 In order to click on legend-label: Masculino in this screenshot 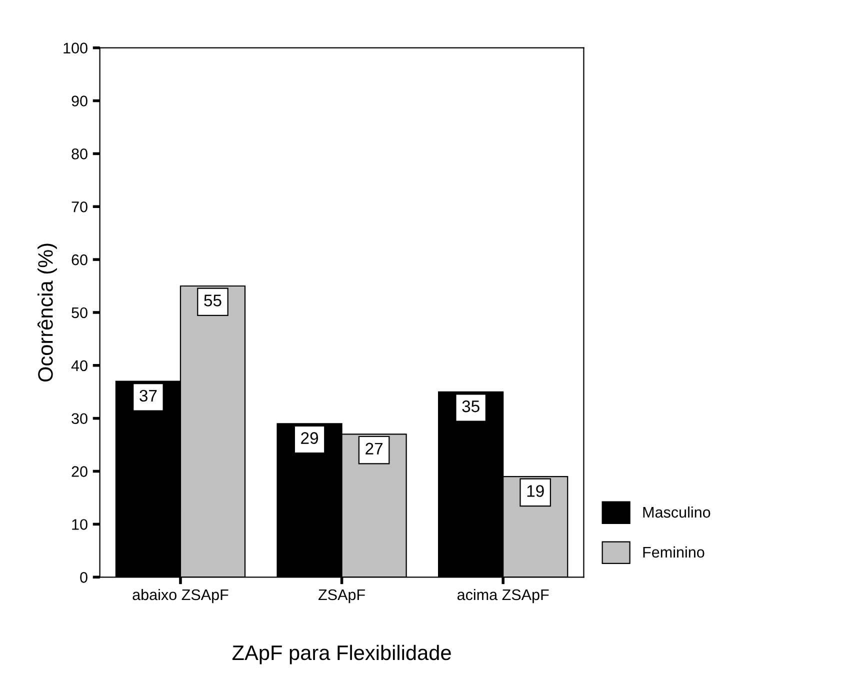, I will do `click(676, 512)`.